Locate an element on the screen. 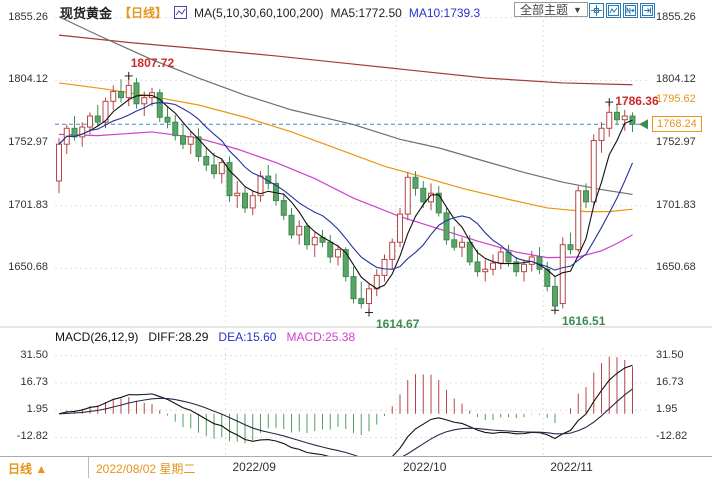 The image size is (712, 478). dea-value-label: DEA:15.60 is located at coordinates (247, 337).